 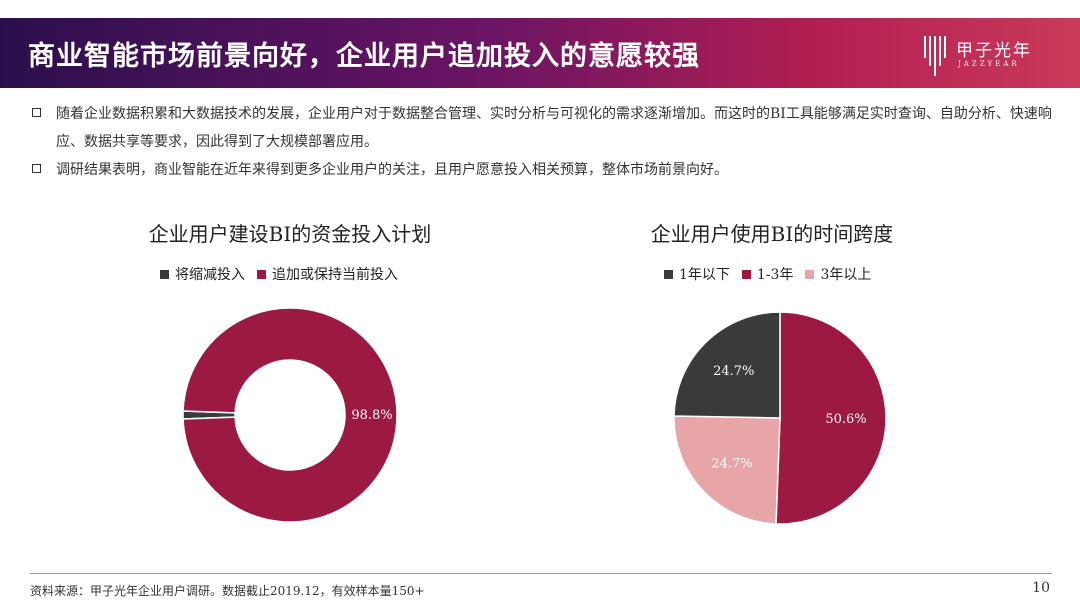 What do you see at coordinates (994, 51) in the screenshot?
I see `logo-text-cn: 甲子光年` at bounding box center [994, 51].